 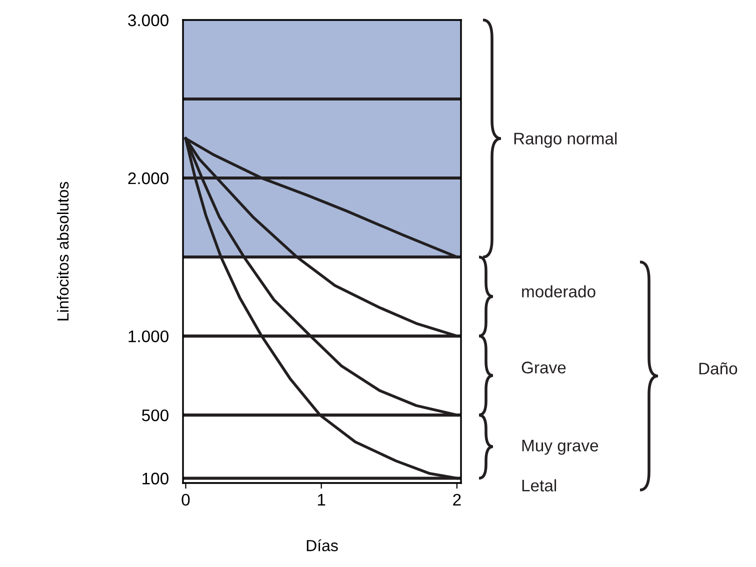 I want to click on x-tick-label: 1, so click(x=322, y=500).